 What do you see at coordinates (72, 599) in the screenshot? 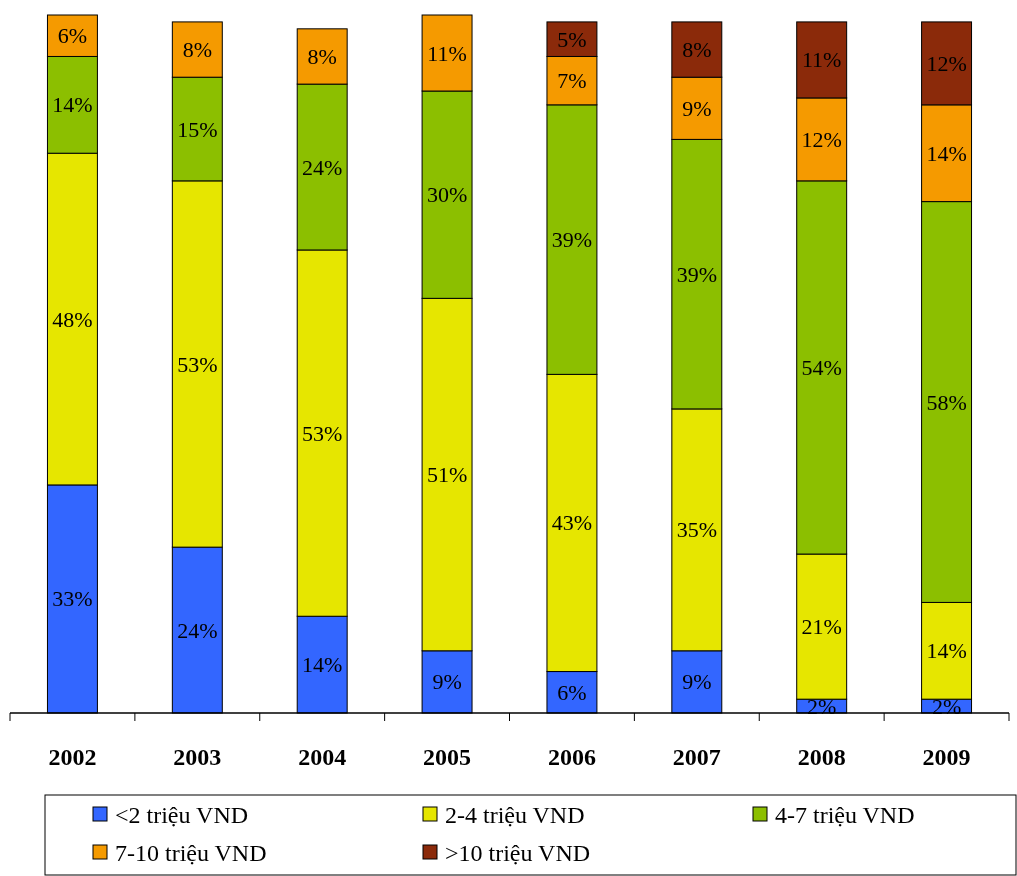
I see `data-label: 33%` at bounding box center [72, 599].